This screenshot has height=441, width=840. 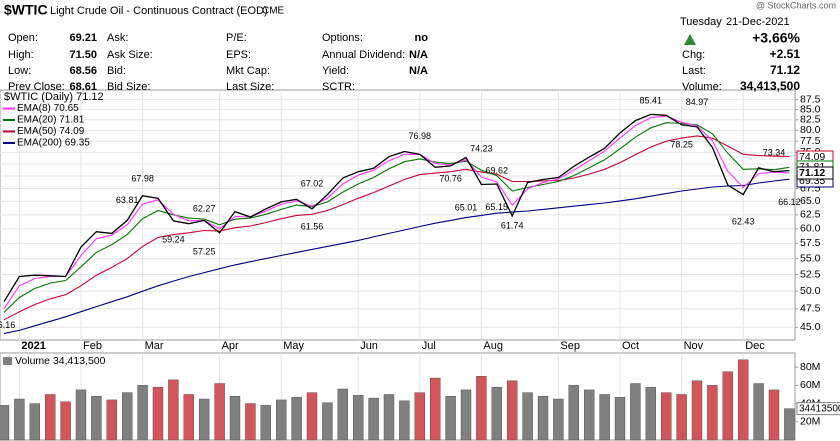 What do you see at coordinates (651, 100) in the screenshot?
I see `annotation: 85.41` at bounding box center [651, 100].